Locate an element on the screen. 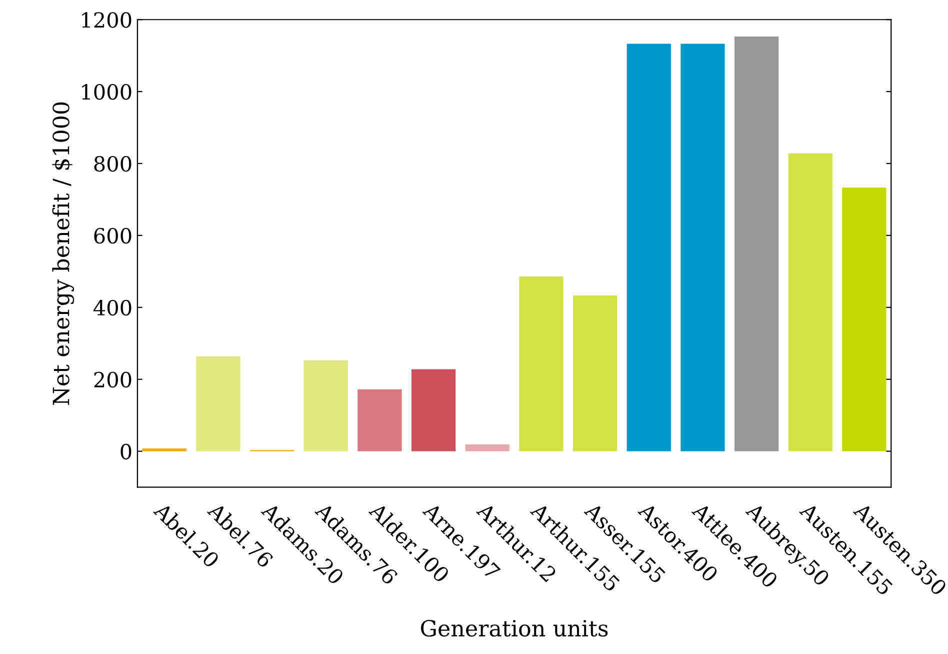 This screenshot has height=654, width=948. y-tick-label: 600 is located at coordinates (113, 236).